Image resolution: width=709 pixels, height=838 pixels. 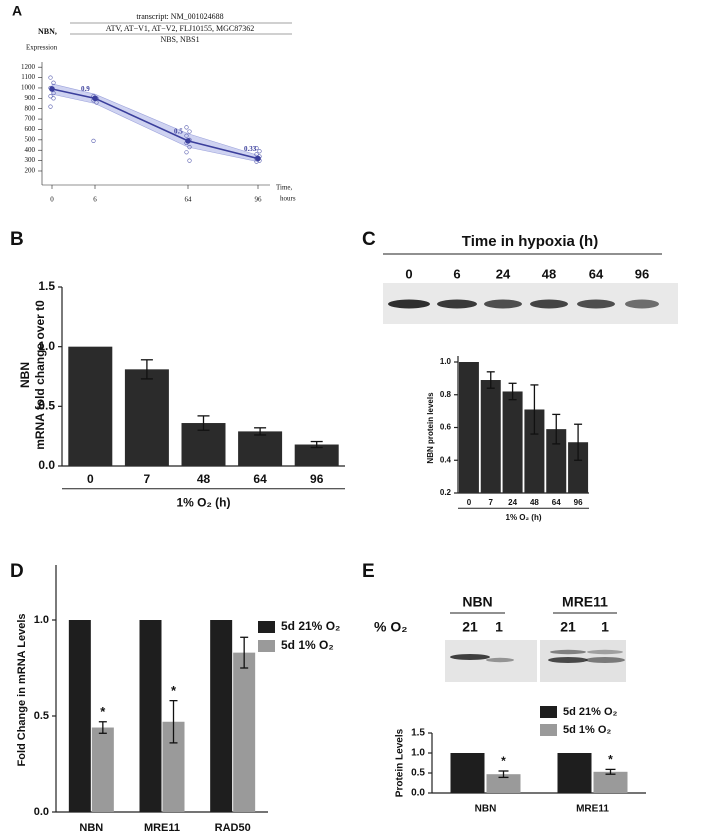 I want to click on y-axis-label: NBN, so click(x=25, y=375).